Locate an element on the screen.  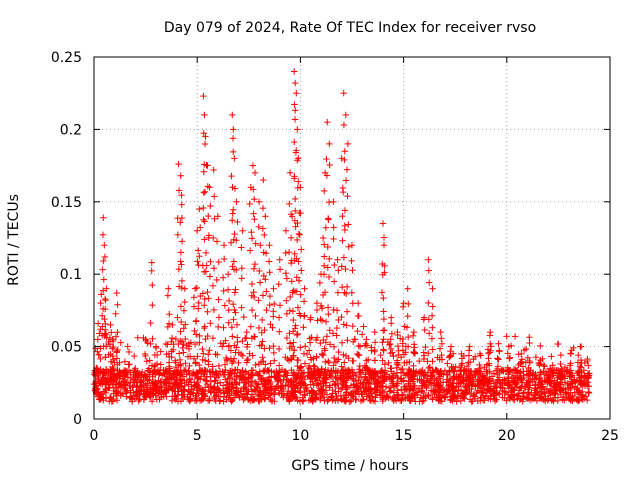
x-tick-label: 20 is located at coordinates (507, 436).